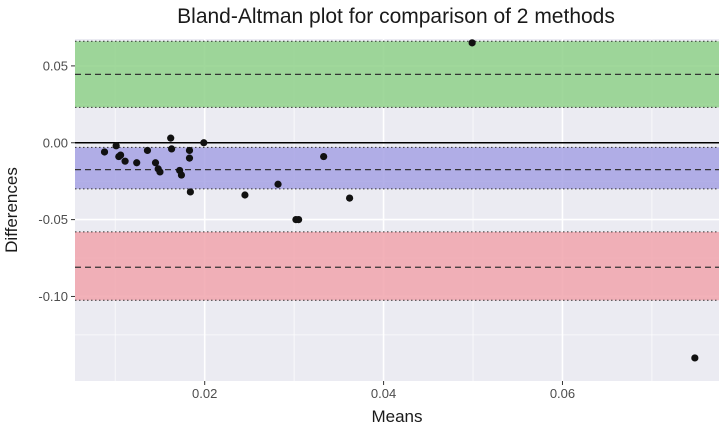  I want to click on y-axis-ticks: 0.05 0.00 -0.05 -0.10, so click(56, 181).